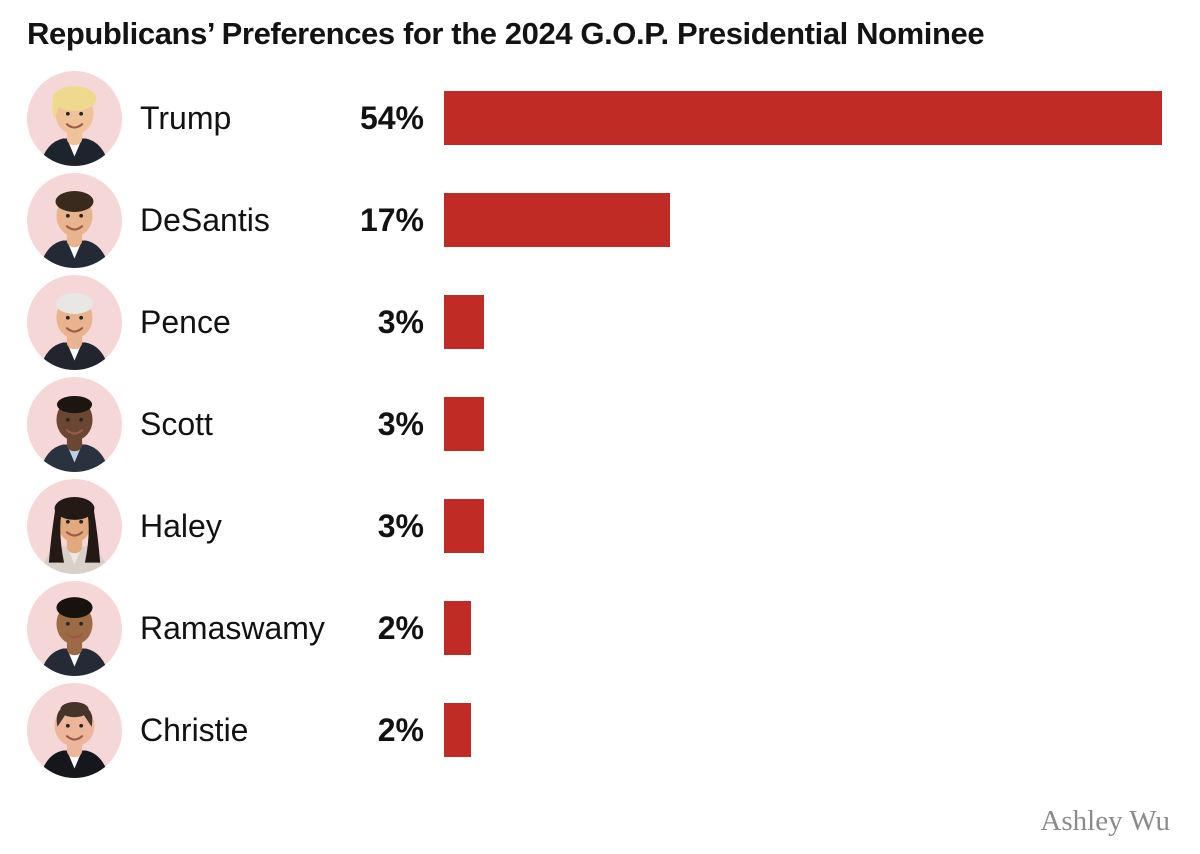 The height and width of the screenshot is (854, 1200). I want to click on candidate-row: Trump 54%, so click(613, 118).